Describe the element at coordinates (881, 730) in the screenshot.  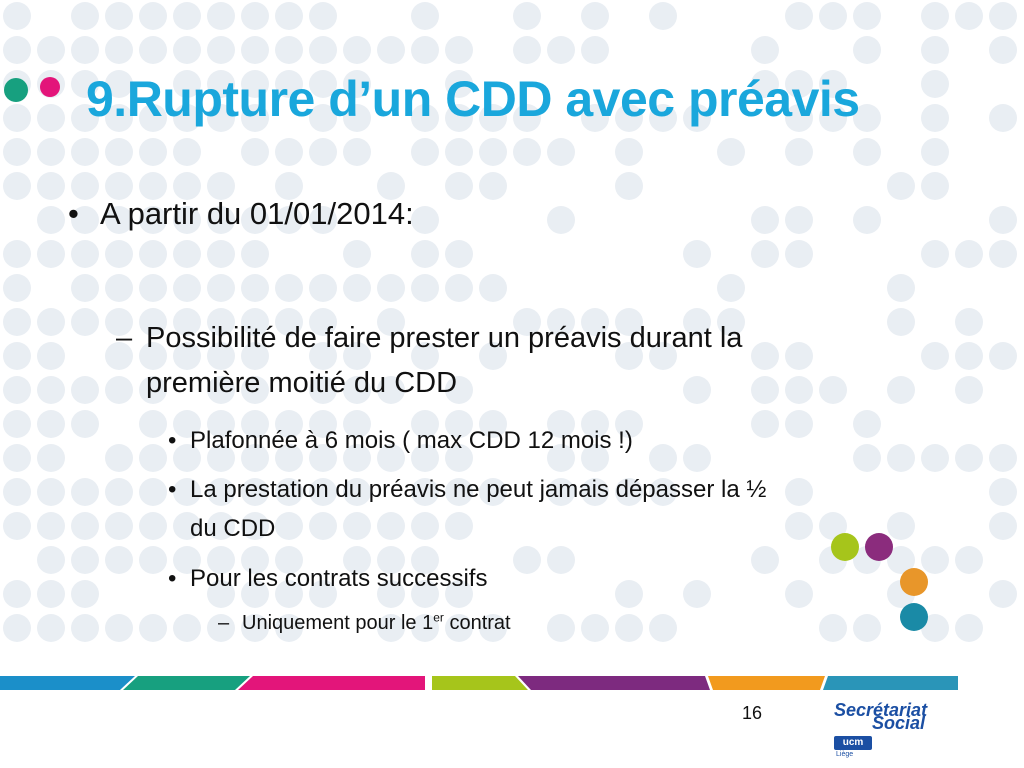
I see `company-logo: Secrétariat Social ucm Liège` at that location.